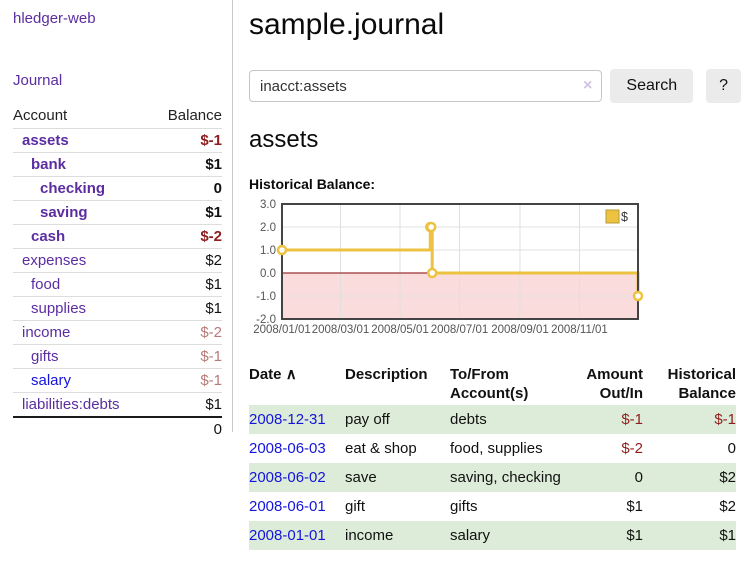 Image resolution: width=742 pixels, height=582 pixels. I want to click on transaction-date-link: 2008-12-31, so click(287, 419).